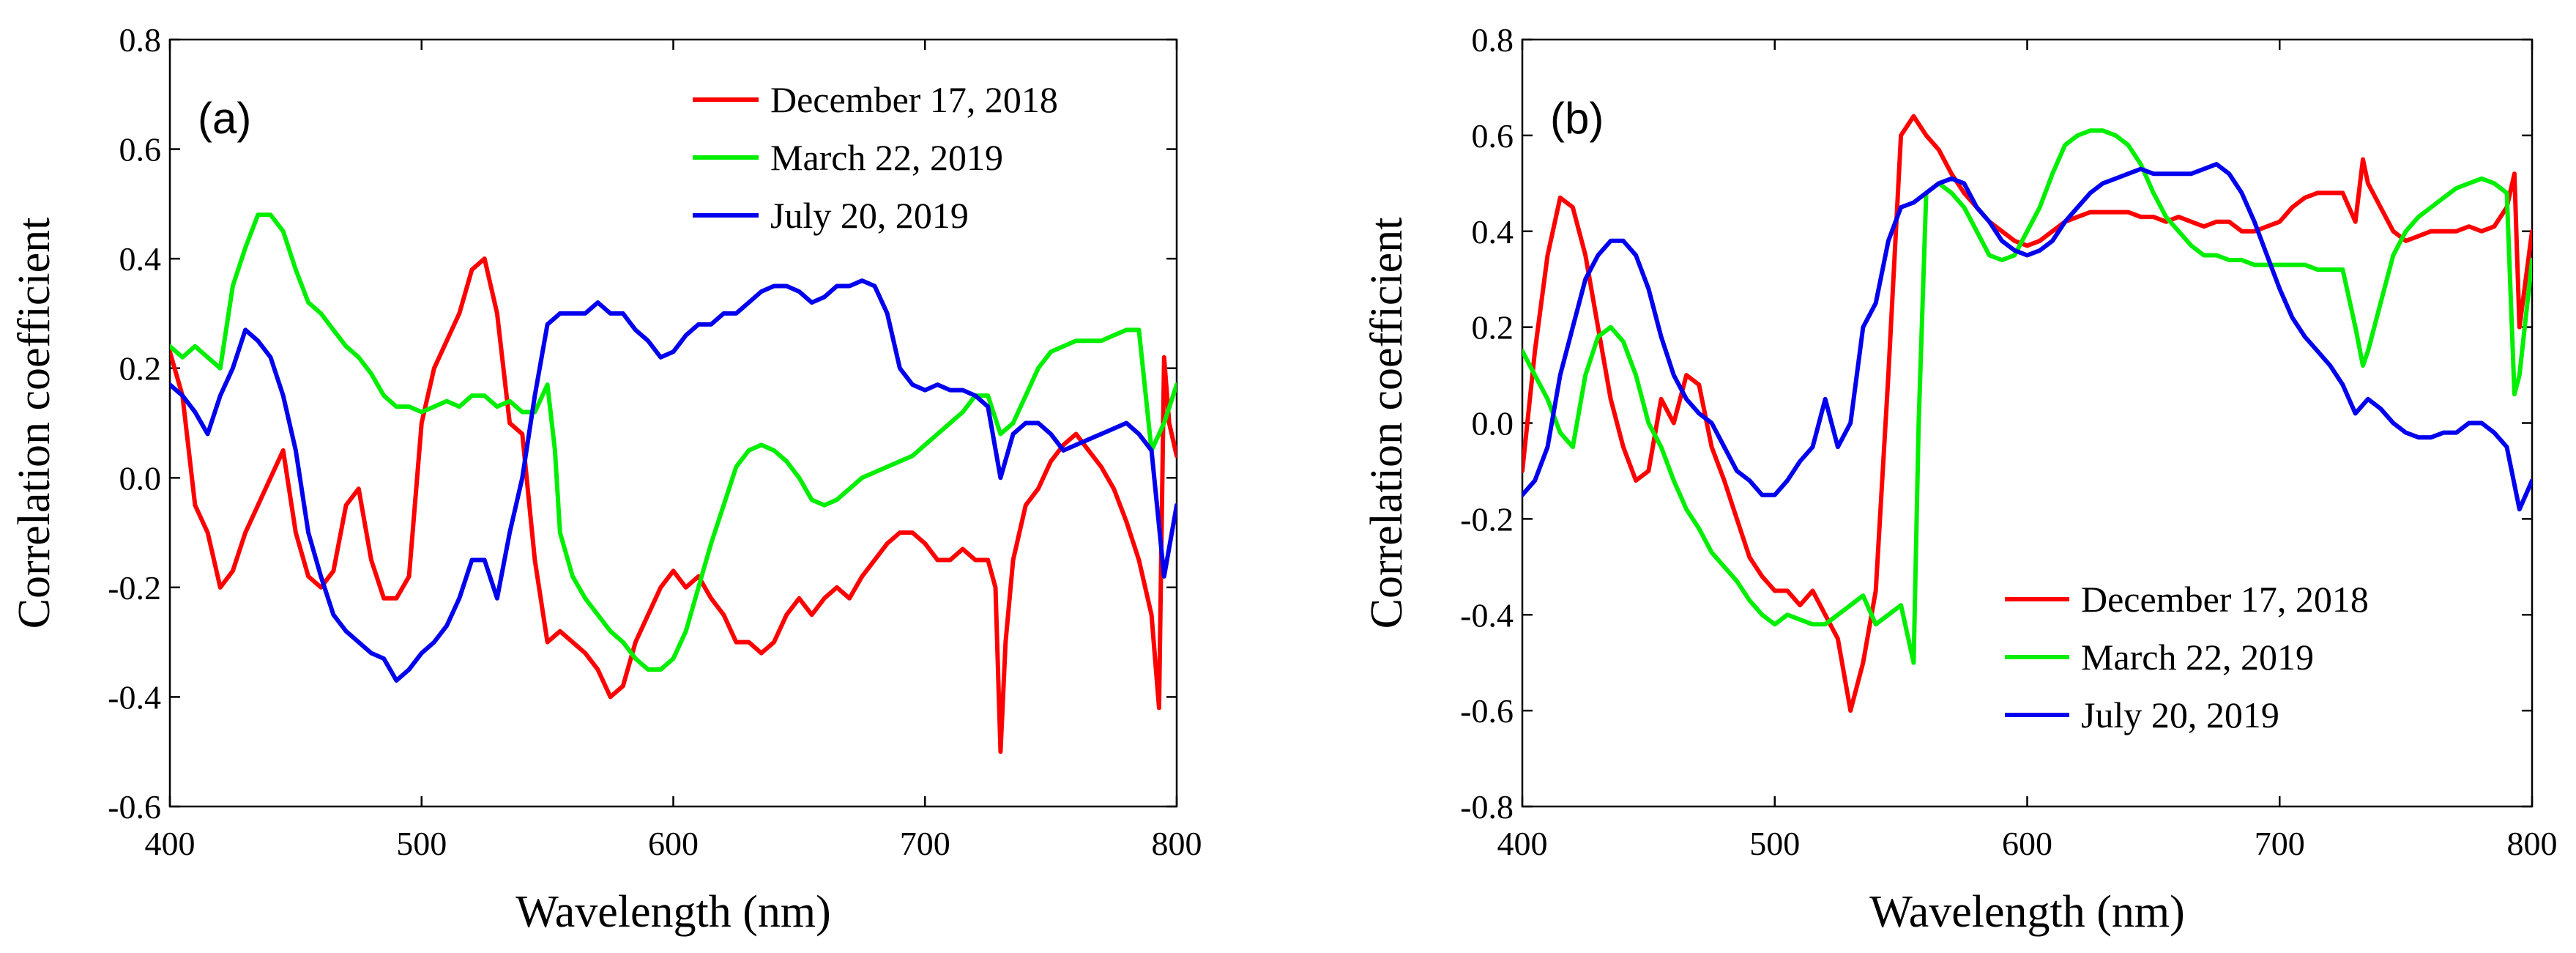 The width and height of the screenshot is (2576, 953). What do you see at coordinates (1487, 807) in the screenshot?
I see `y-tick-label: -0.8` at bounding box center [1487, 807].